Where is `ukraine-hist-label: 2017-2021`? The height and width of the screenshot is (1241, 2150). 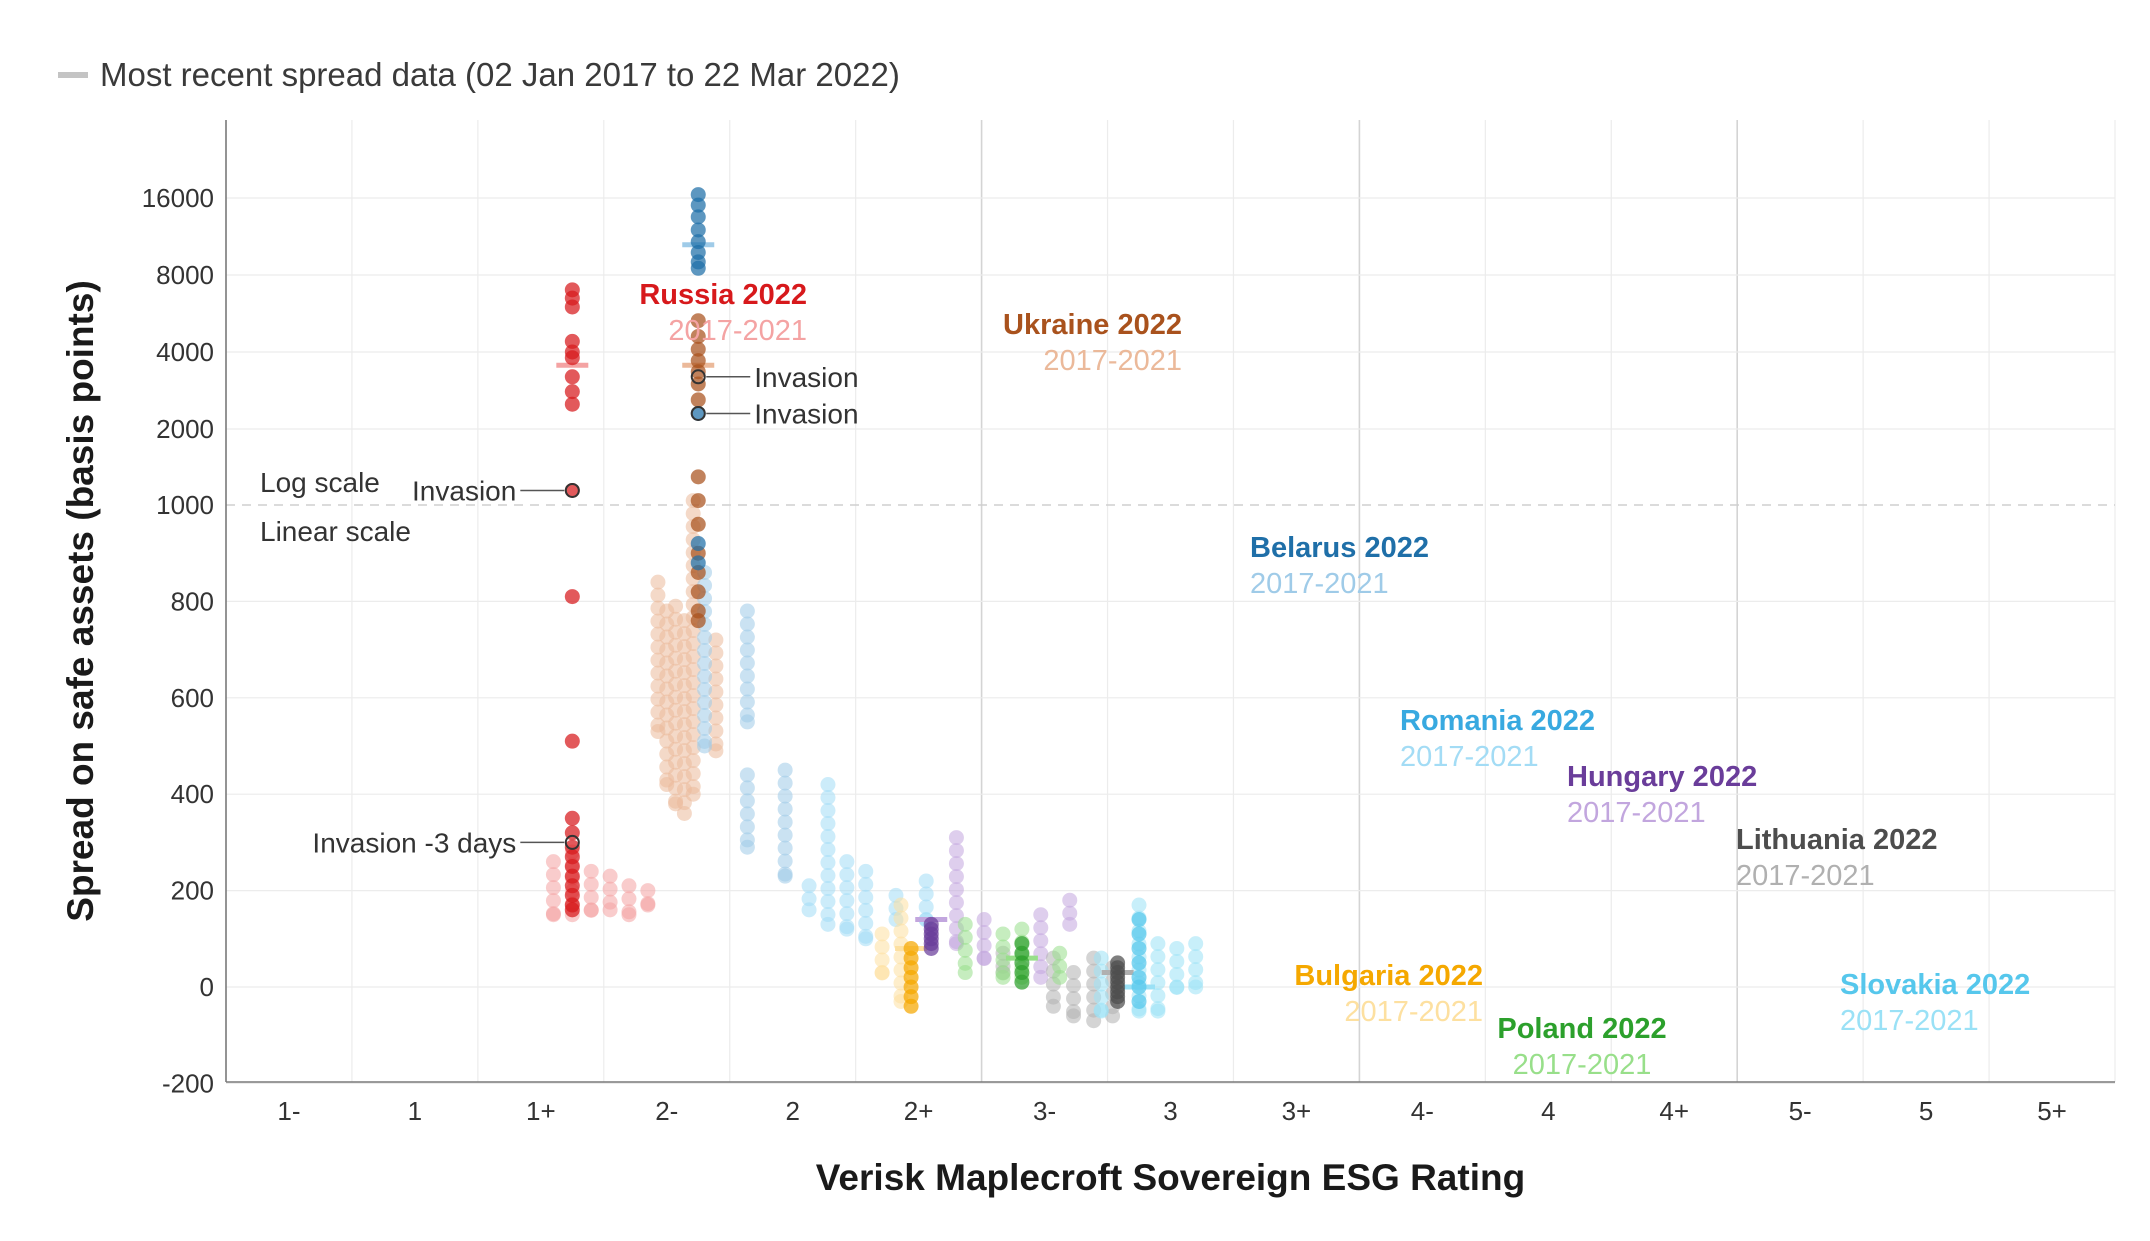 ukraine-hist-label: 2017-2021 is located at coordinates (1112, 361).